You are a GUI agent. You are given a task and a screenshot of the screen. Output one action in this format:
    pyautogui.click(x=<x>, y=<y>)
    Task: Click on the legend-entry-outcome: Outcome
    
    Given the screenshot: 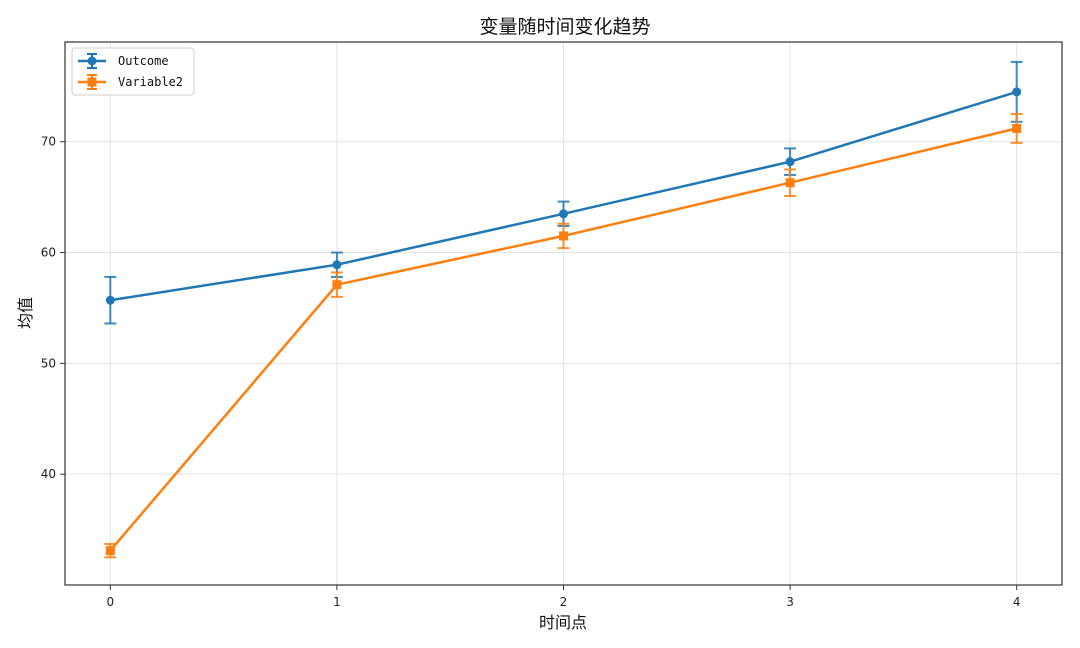 What is the action you would take?
    pyautogui.click(x=123, y=61)
    